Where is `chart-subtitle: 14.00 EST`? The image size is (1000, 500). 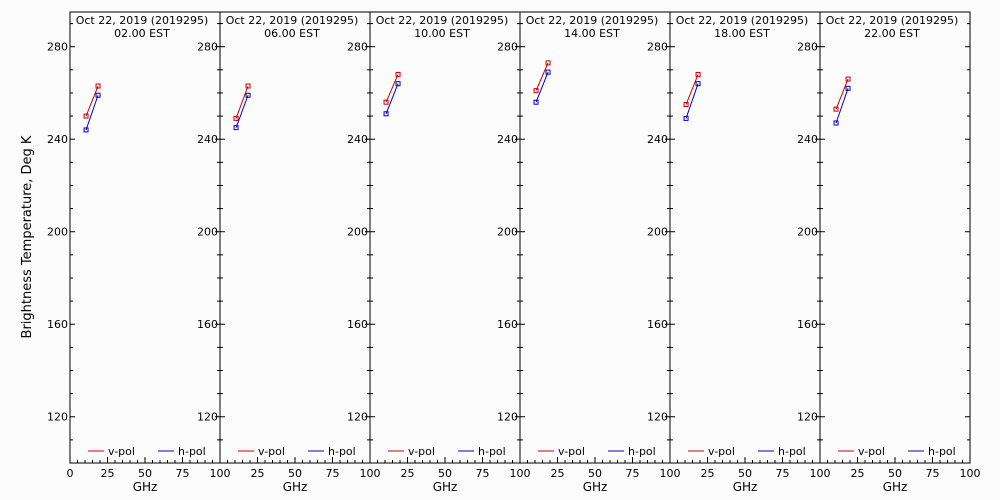 chart-subtitle: 14.00 EST is located at coordinates (592, 33).